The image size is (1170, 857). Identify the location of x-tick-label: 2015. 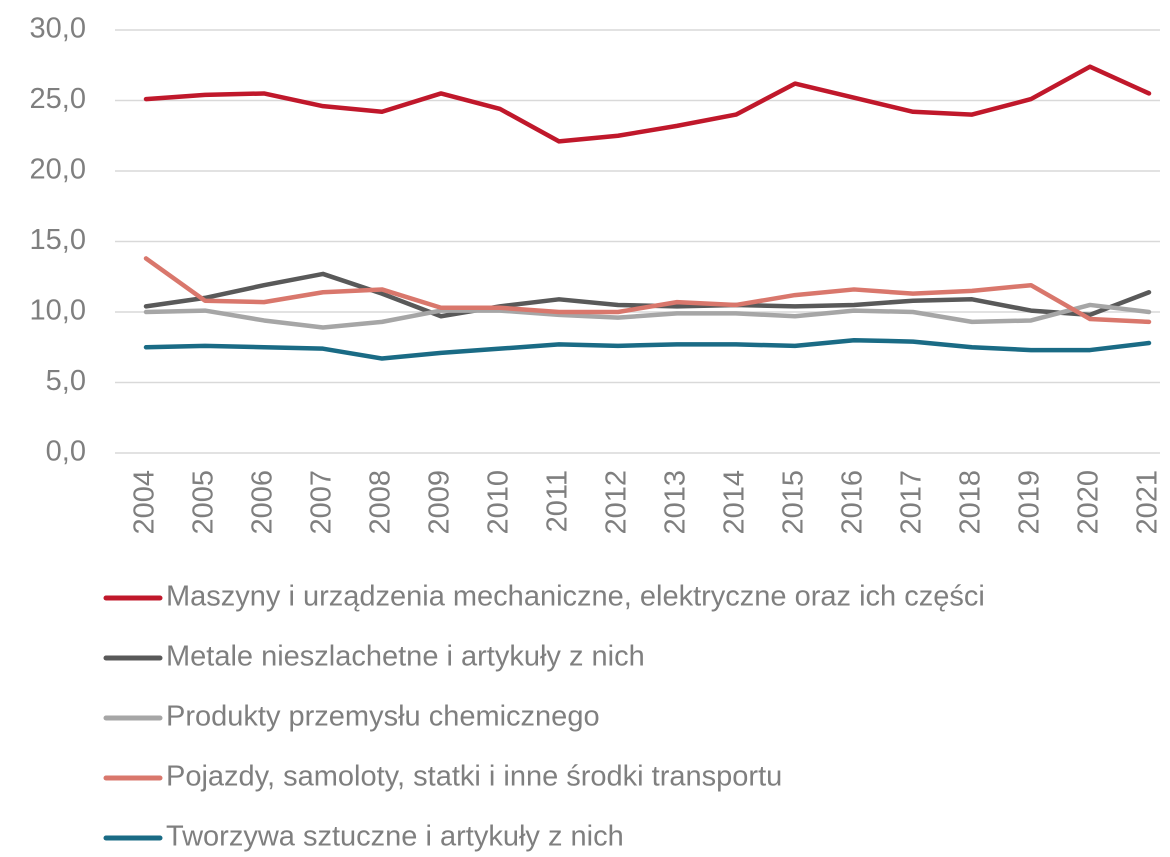
(794, 502).